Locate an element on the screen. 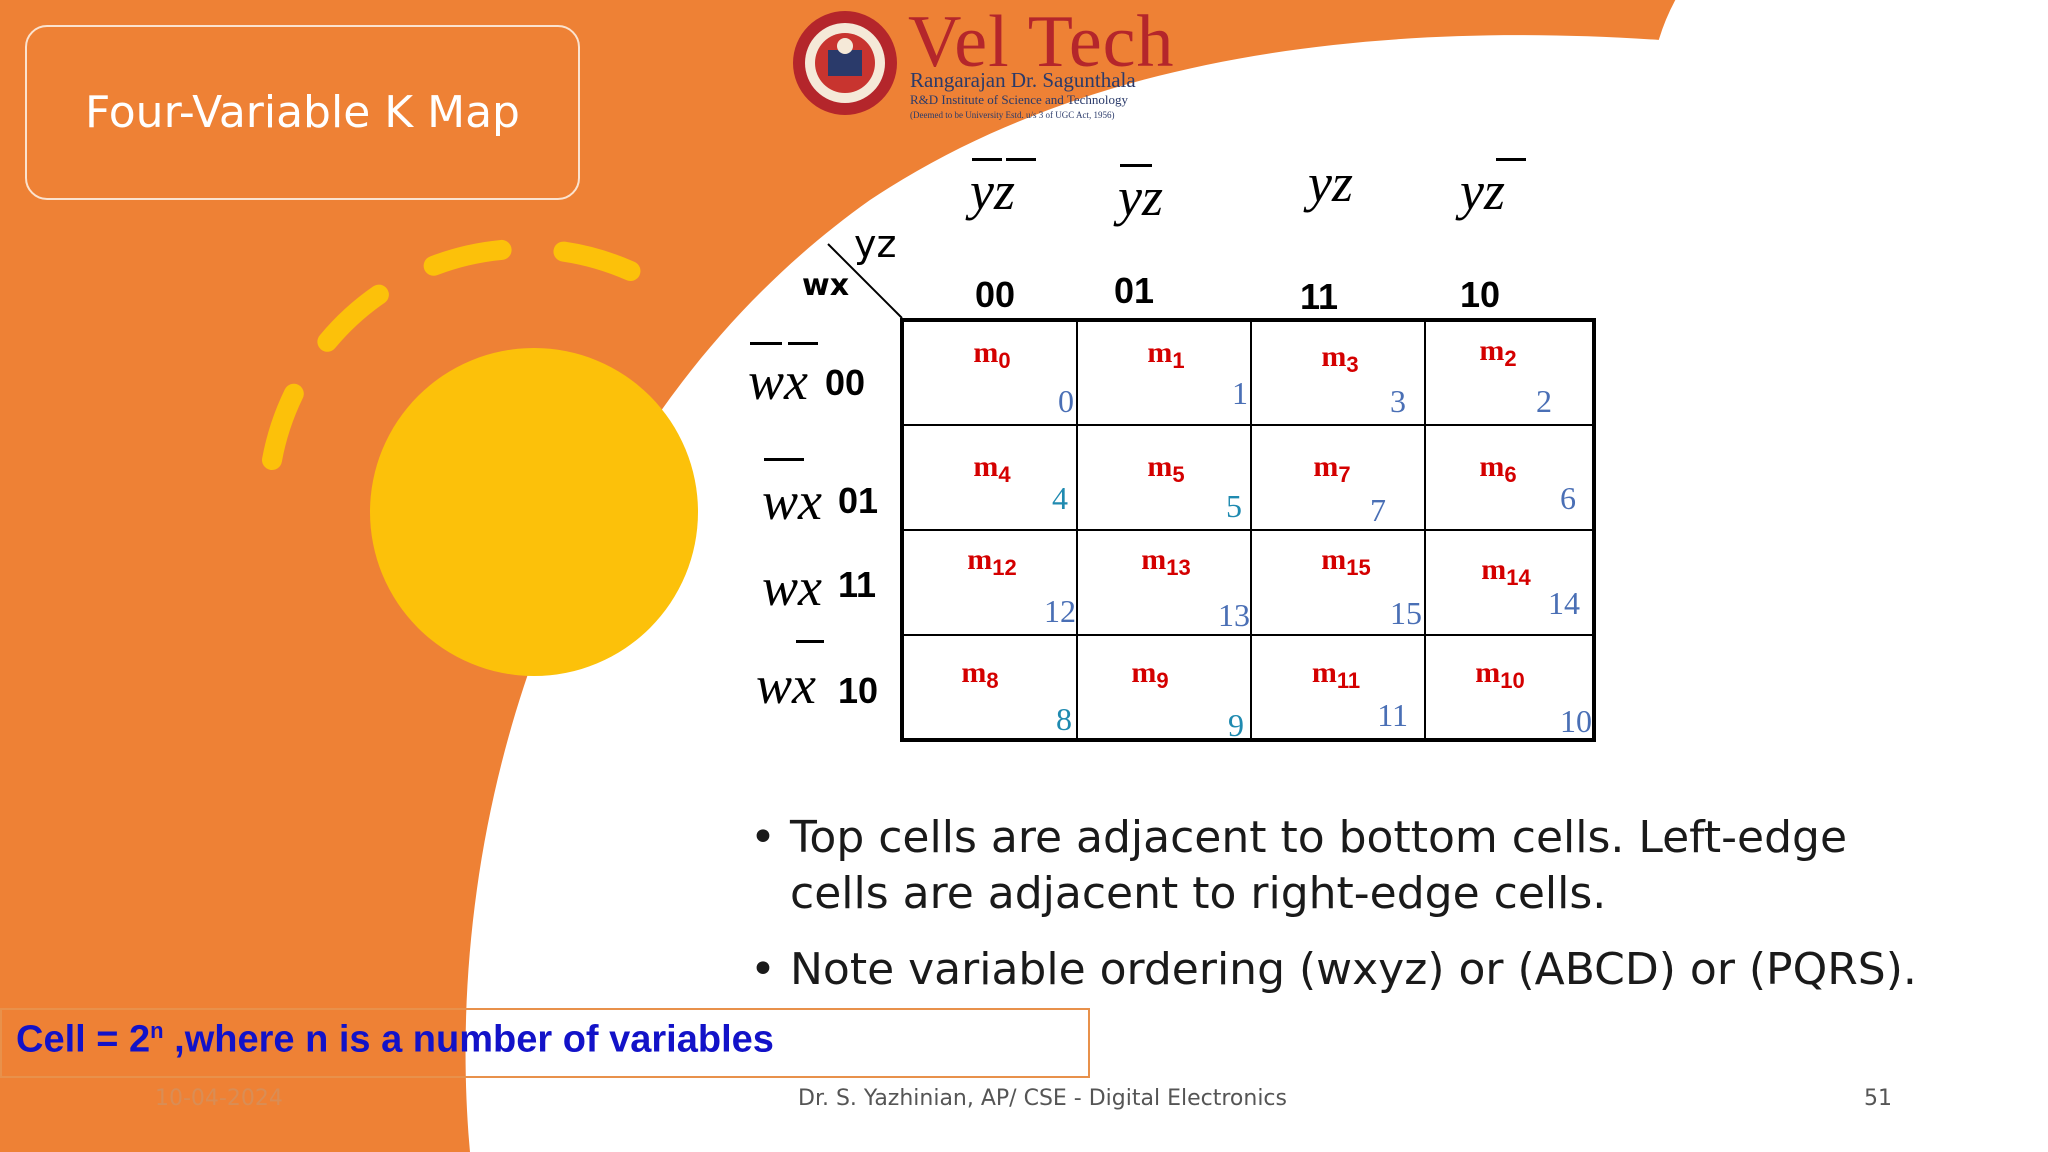  minterm-label: m8 is located at coordinates (980, 674).